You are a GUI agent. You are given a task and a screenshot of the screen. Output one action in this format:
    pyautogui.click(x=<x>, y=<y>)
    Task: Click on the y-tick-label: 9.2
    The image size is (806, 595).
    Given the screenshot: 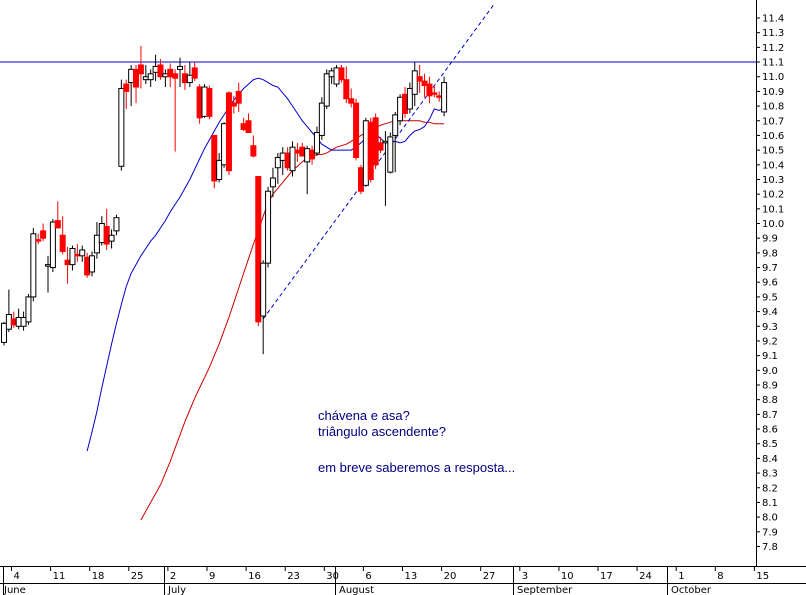 What is the action you would take?
    pyautogui.click(x=770, y=341)
    